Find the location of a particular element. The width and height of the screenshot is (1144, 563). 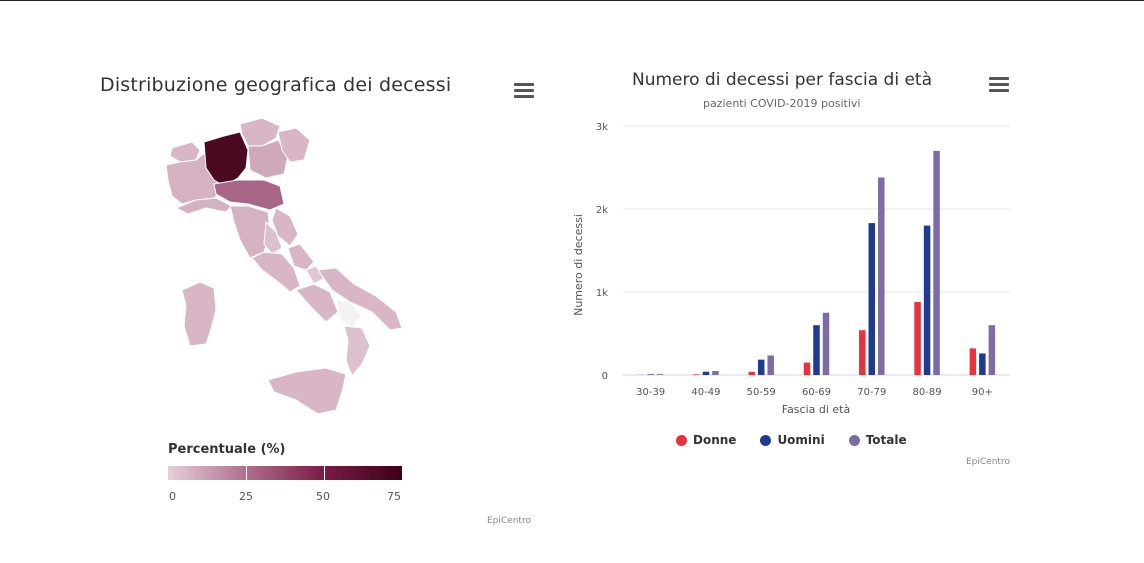

legend-label: Uomini is located at coordinates (801, 440).